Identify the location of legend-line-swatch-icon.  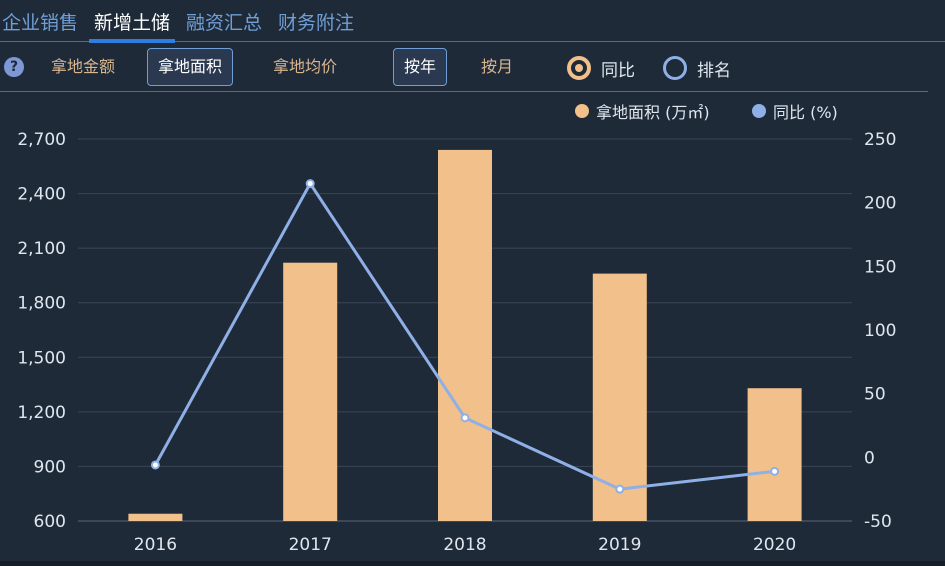
(759, 111).